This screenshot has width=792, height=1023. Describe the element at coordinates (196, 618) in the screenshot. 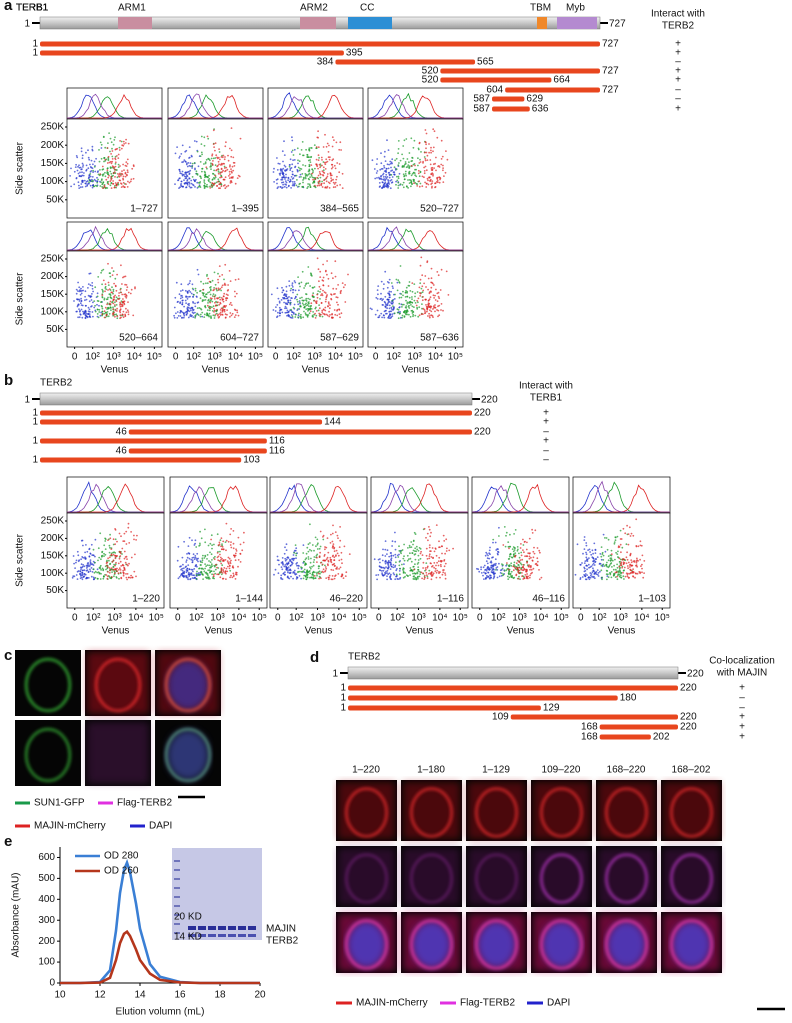

I see `x-tick-label: 10²` at that location.